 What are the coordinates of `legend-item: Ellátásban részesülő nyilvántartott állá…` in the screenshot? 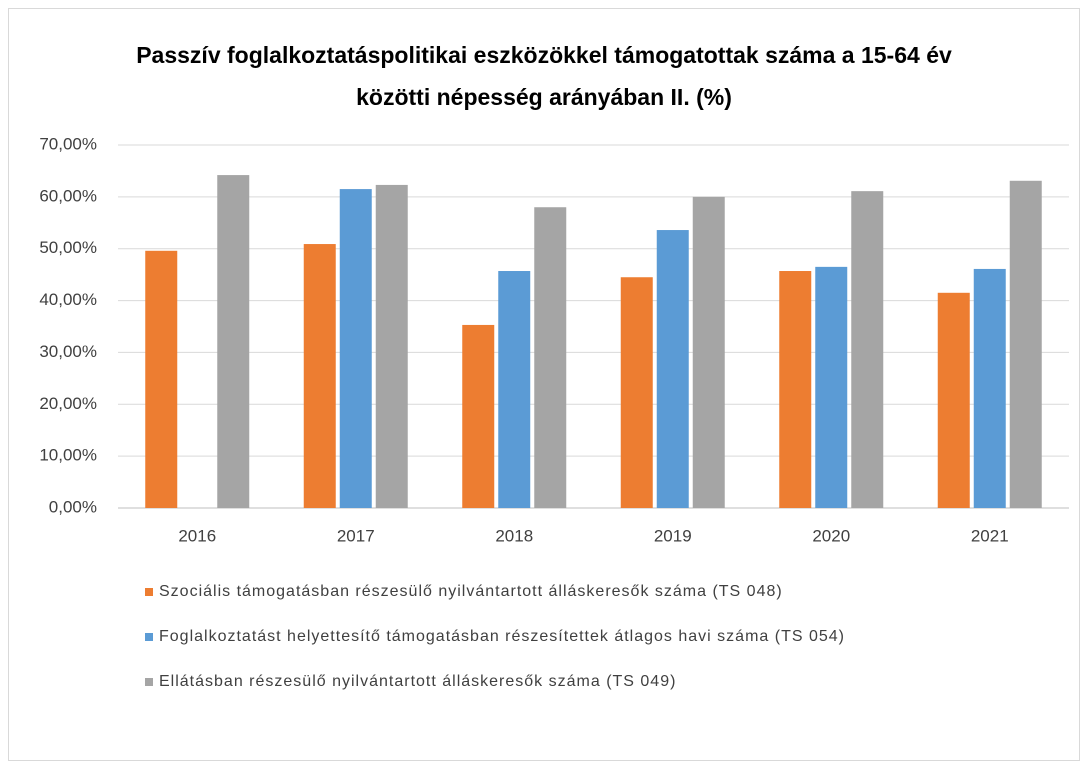 It's located at (495, 681).